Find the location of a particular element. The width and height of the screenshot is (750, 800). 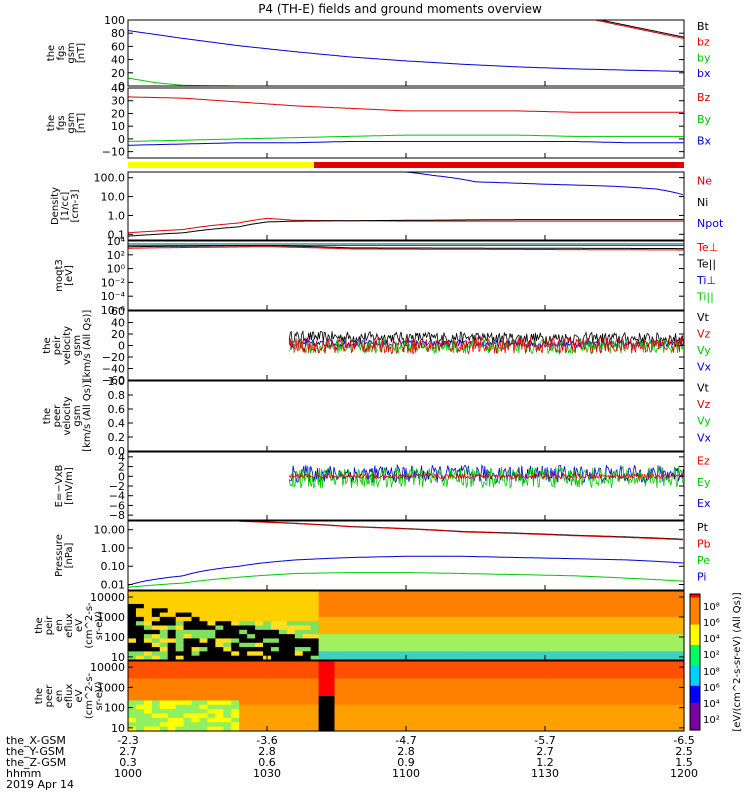

y-tick-label: 1.00 is located at coordinates (113, 548).